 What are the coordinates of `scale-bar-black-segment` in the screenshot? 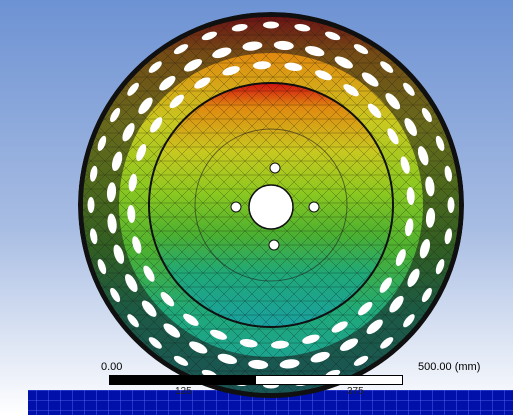 It's located at (183, 380).